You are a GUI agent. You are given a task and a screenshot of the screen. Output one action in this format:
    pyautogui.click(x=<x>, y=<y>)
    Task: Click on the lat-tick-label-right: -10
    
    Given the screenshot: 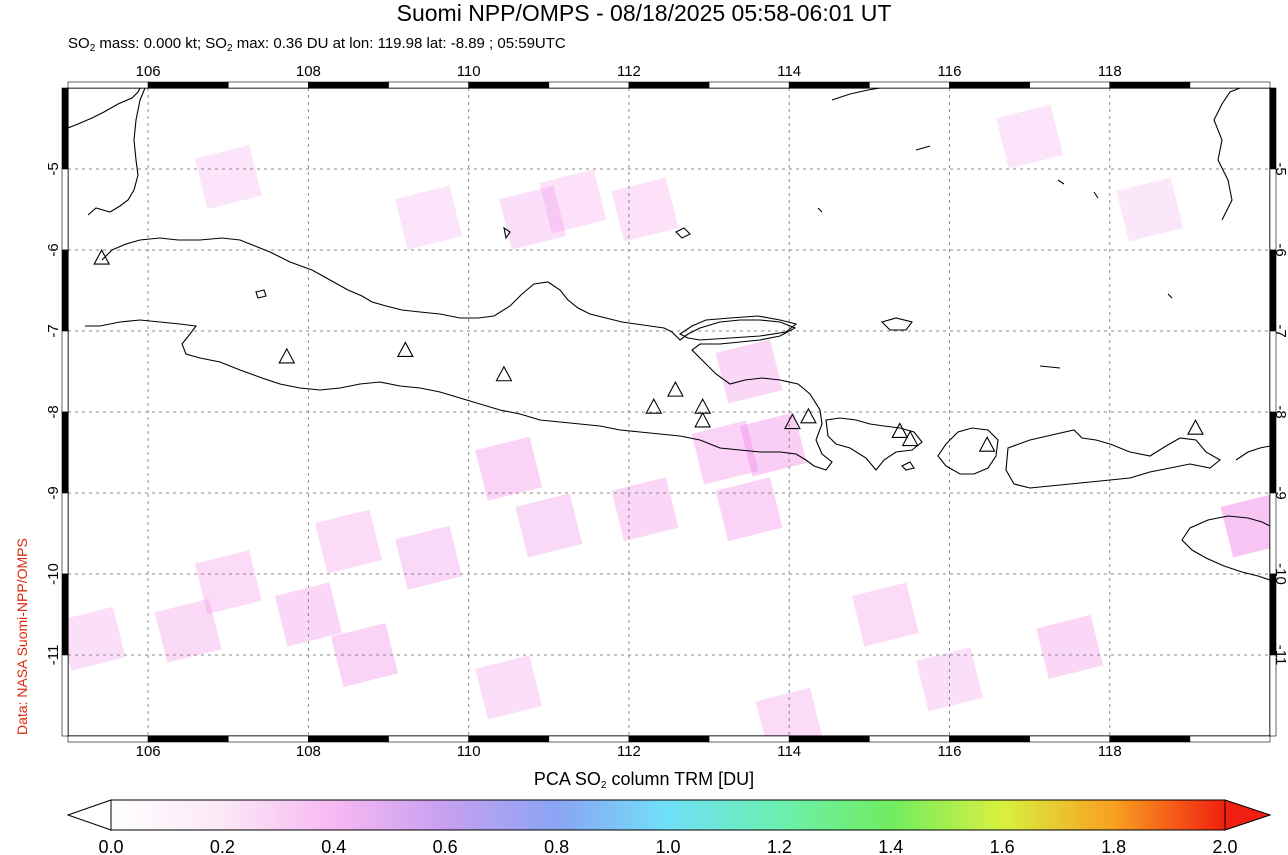 What is the action you would take?
    pyautogui.click(x=1280, y=574)
    